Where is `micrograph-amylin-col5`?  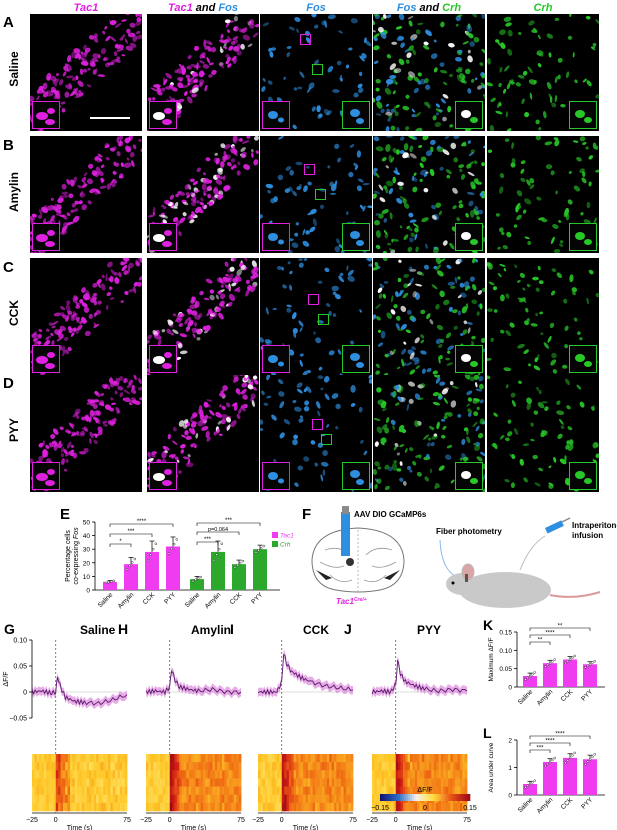
micrograph-amylin-col5 is located at coordinates (543, 194).